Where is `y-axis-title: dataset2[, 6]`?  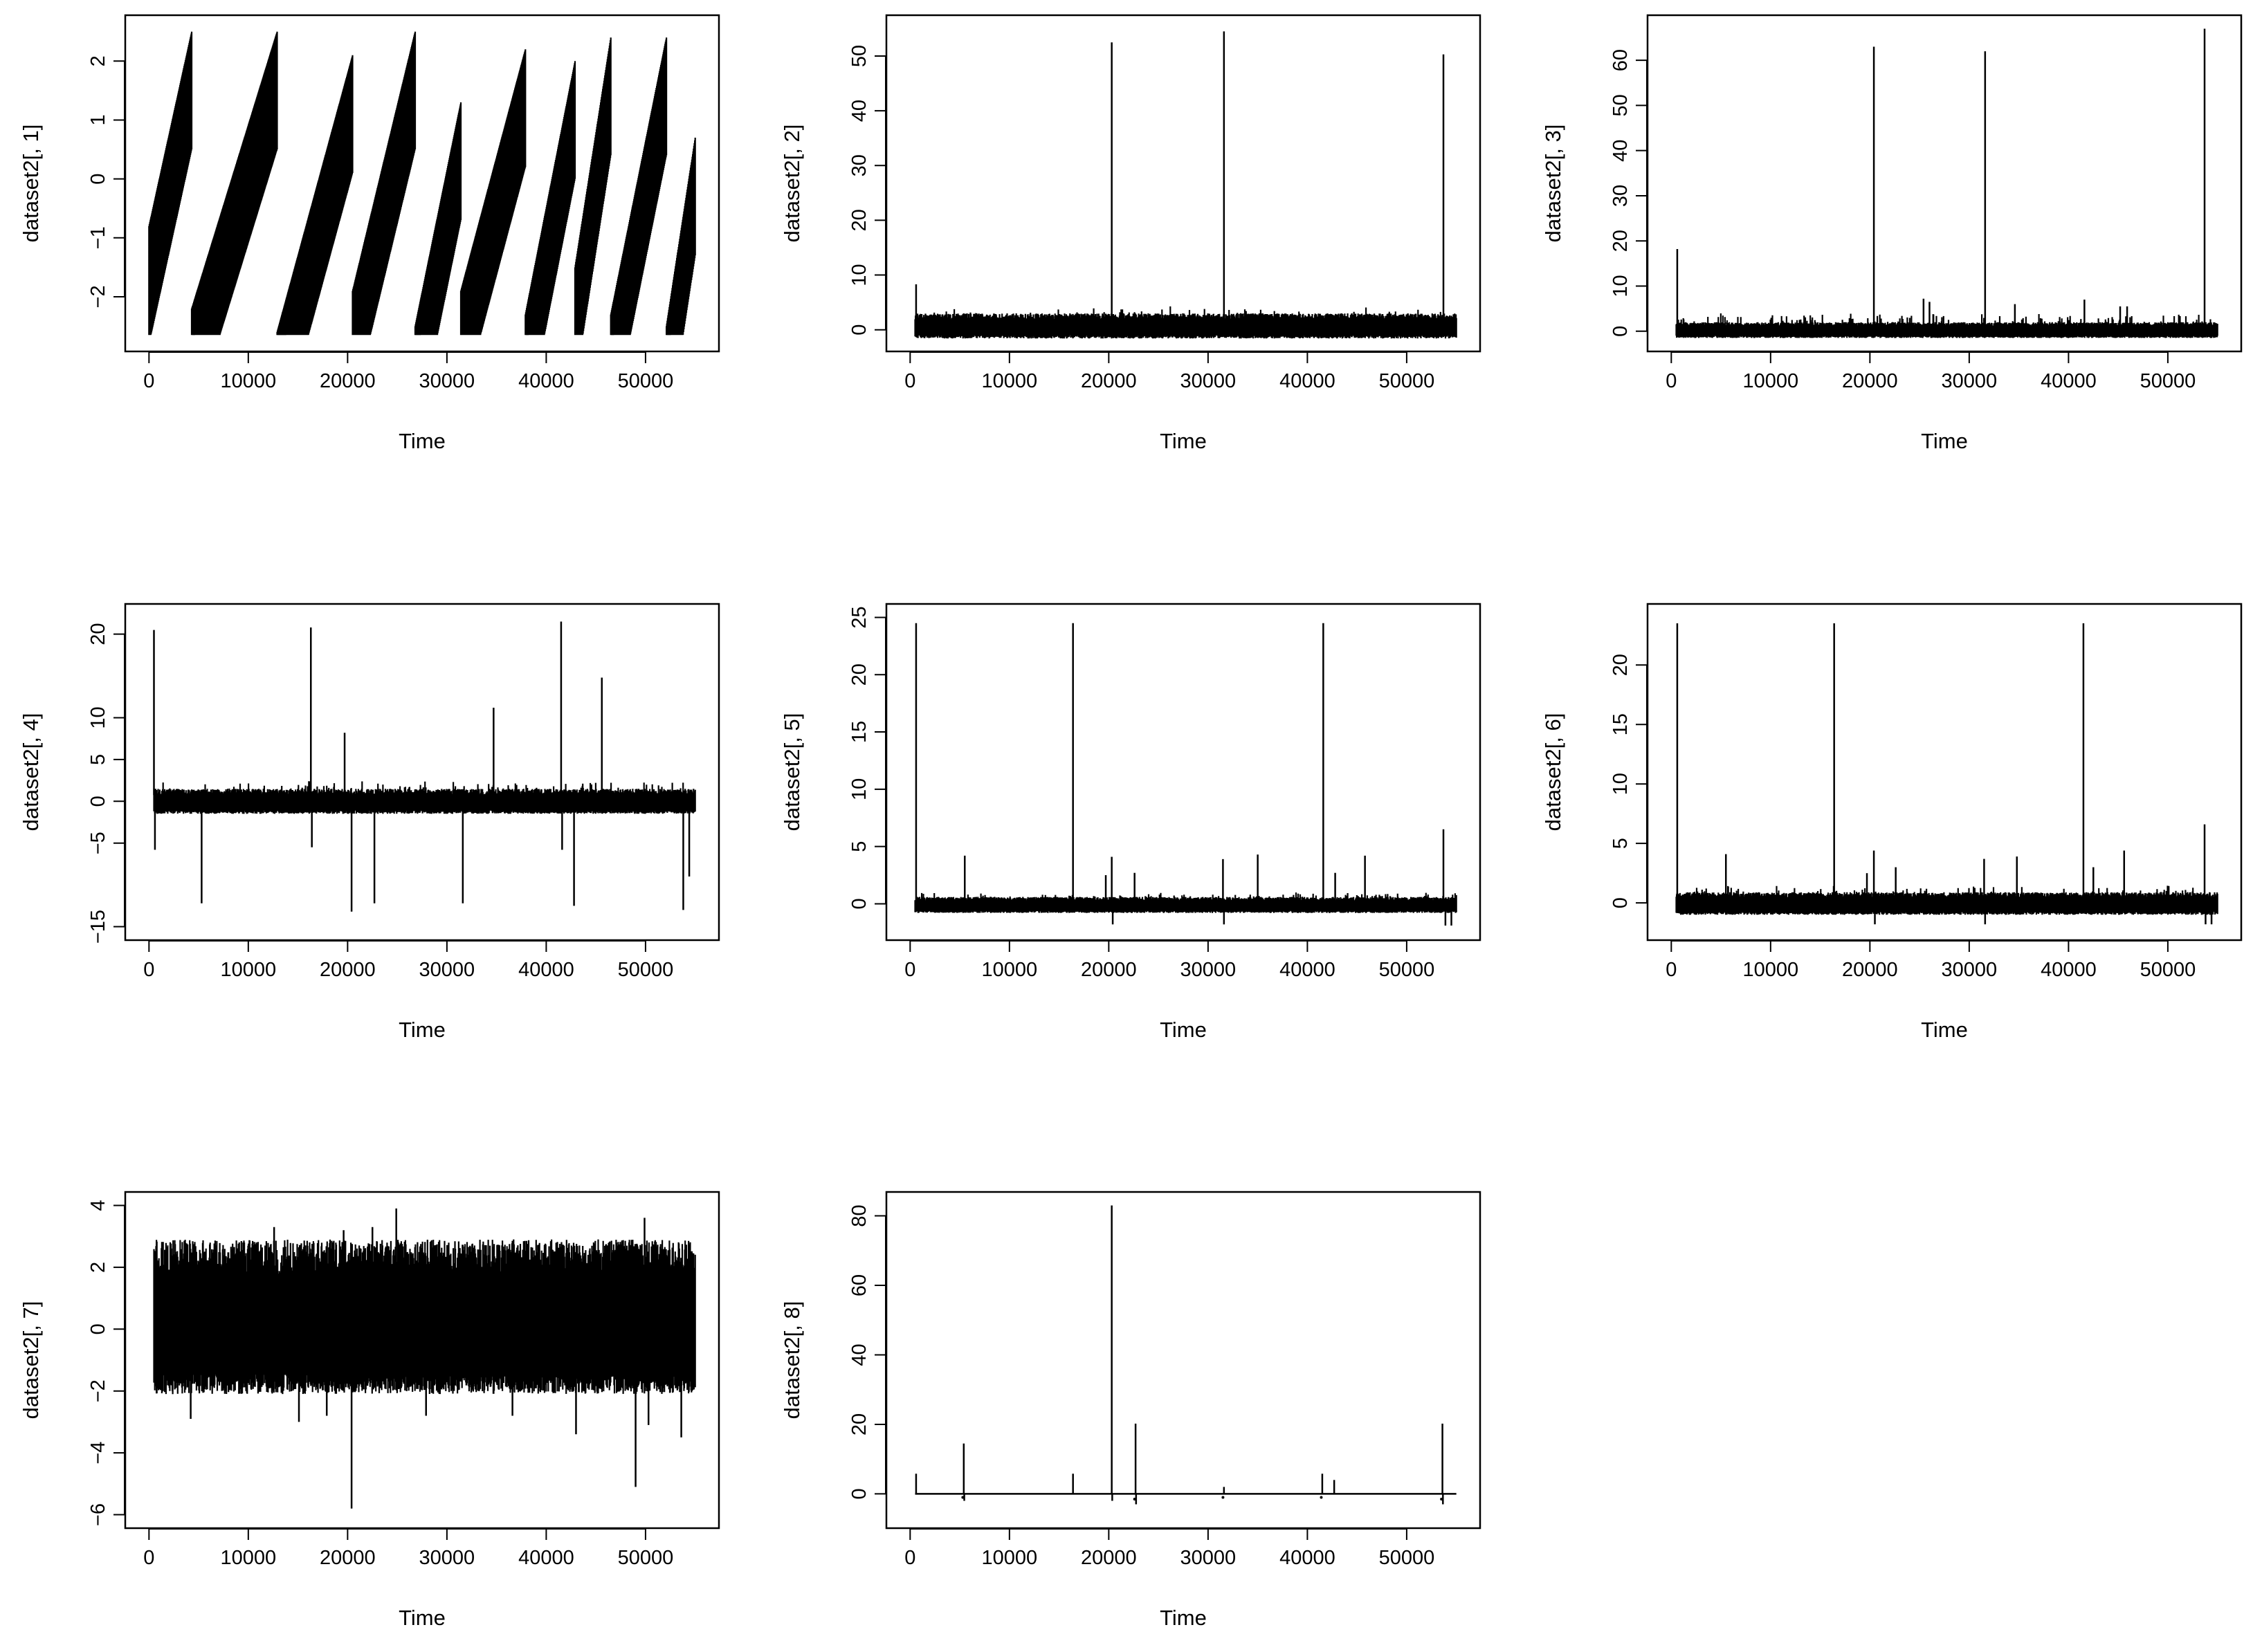 y-axis-title: dataset2[, 6] is located at coordinates (1553, 772).